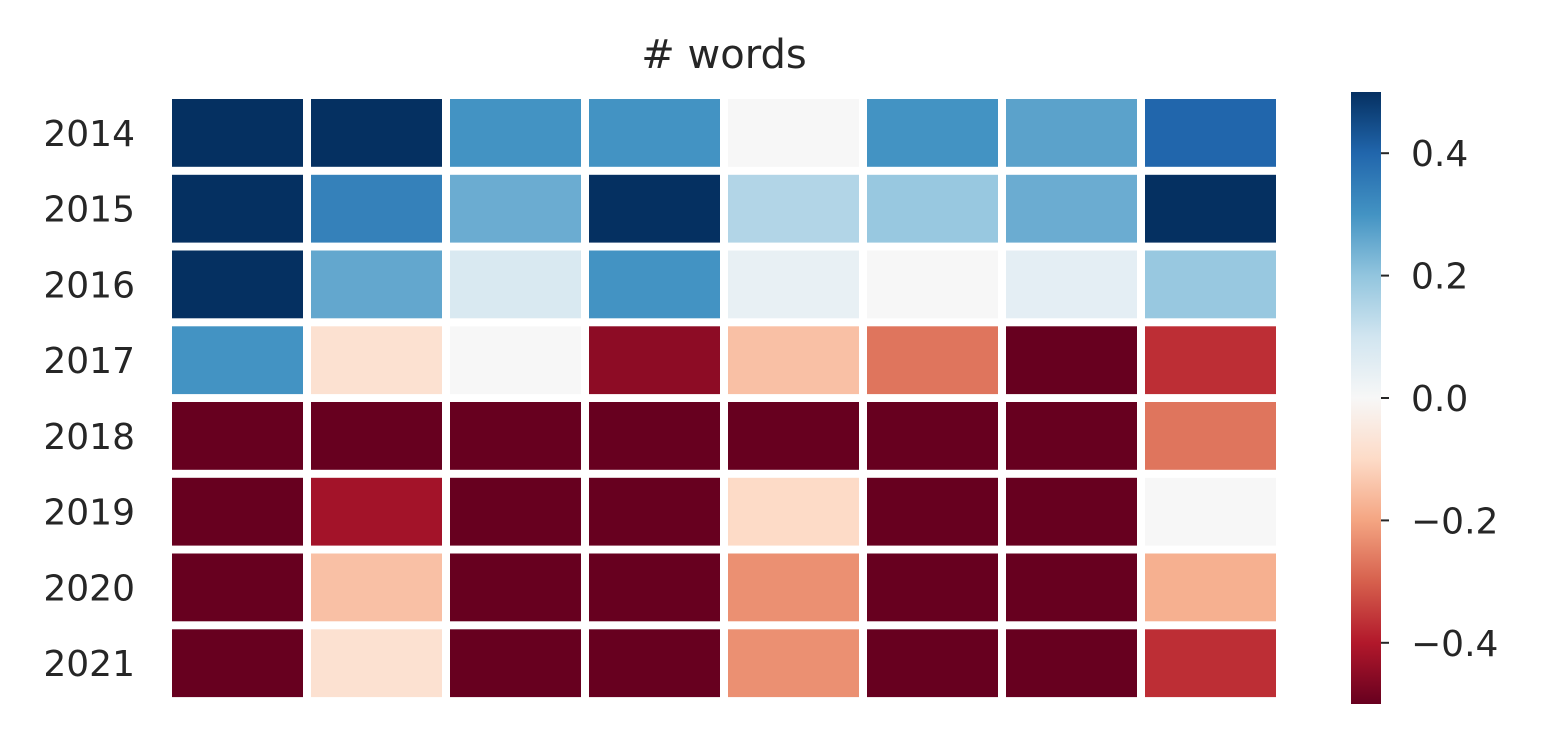 Image resolution: width=1541 pixels, height=734 pixels. I want to click on heatmap-cell-2019-col3, so click(515, 511).